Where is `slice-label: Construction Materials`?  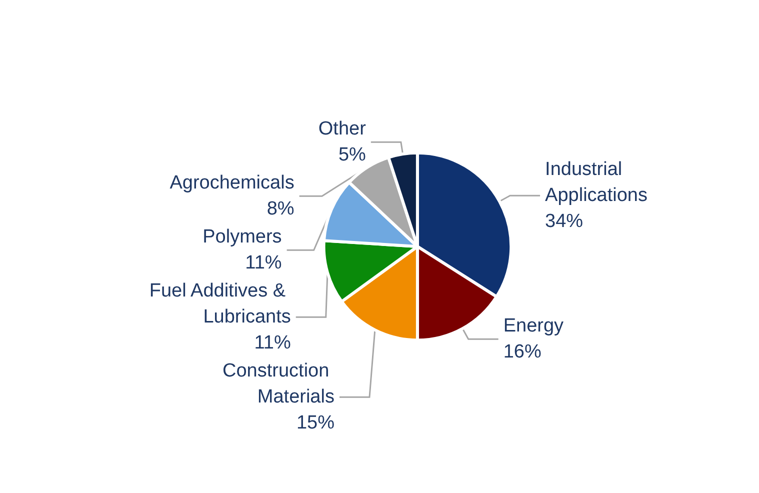 slice-label: Construction Materials is located at coordinates (278, 384).